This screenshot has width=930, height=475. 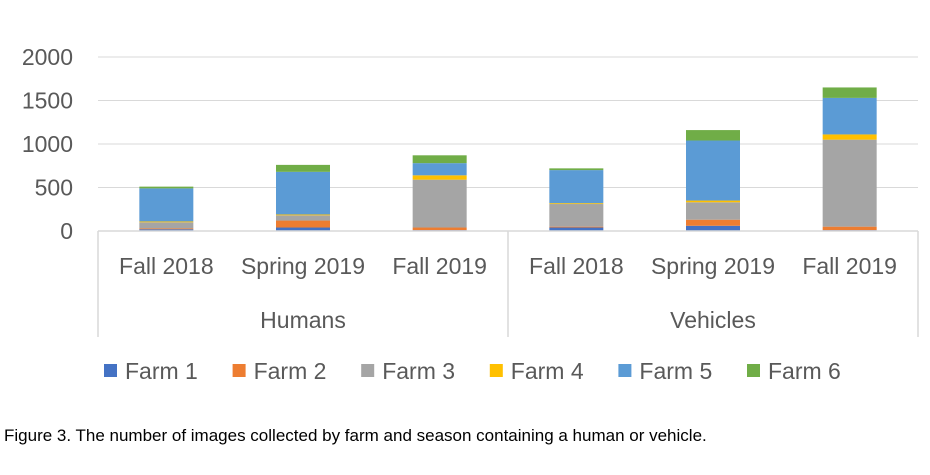 I want to click on group-label: Vehicles, so click(x=713, y=320).